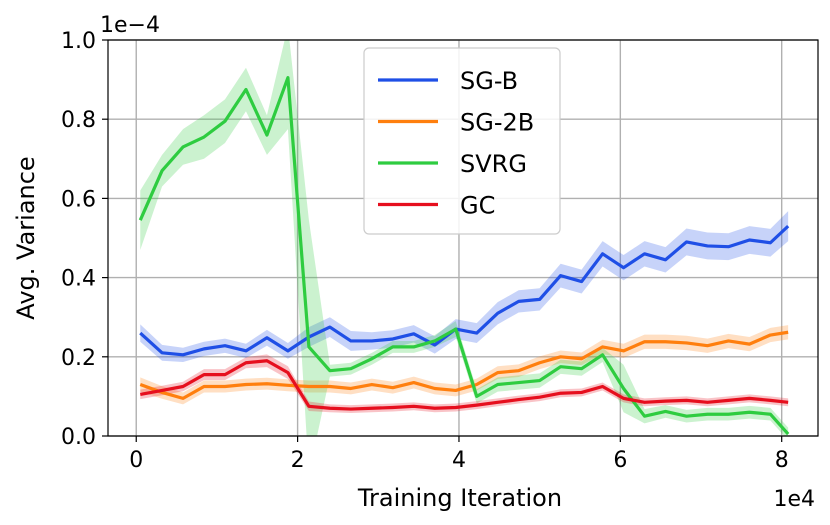 The image size is (830, 525). I want to click on y-tick-label: 0.0, so click(78, 437).